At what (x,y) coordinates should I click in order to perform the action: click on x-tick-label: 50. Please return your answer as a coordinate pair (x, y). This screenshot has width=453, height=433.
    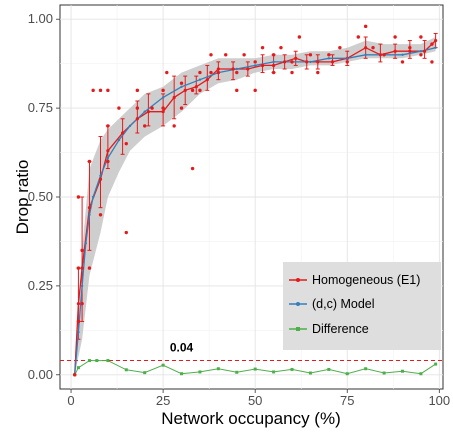
    Looking at the image, I should click on (255, 400).